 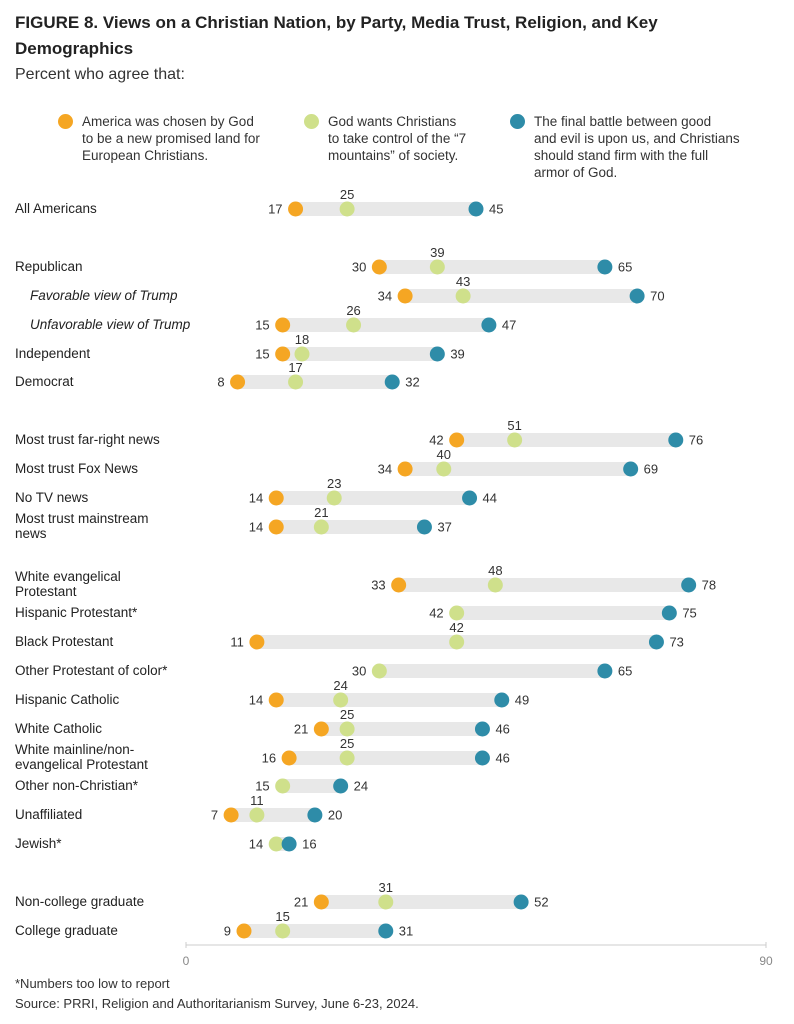 What do you see at coordinates (522, 700) in the screenshot?
I see `data-label: 49` at bounding box center [522, 700].